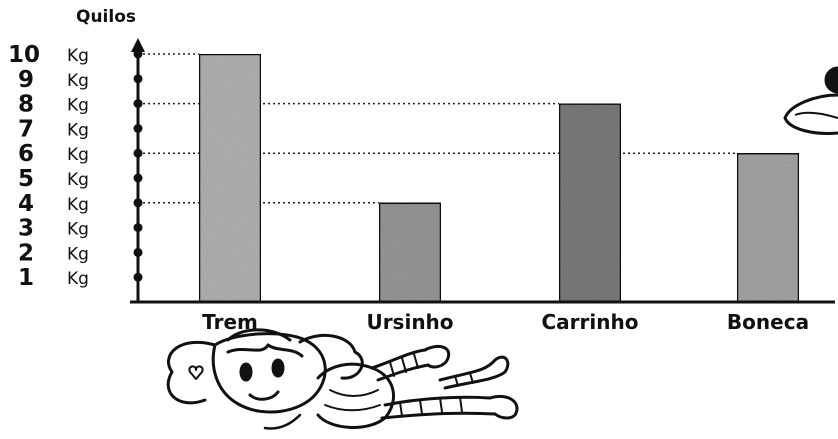 The width and height of the screenshot is (838, 439). What do you see at coordinates (26, 129) in the screenshot?
I see `y-tick-number: 7` at bounding box center [26, 129].